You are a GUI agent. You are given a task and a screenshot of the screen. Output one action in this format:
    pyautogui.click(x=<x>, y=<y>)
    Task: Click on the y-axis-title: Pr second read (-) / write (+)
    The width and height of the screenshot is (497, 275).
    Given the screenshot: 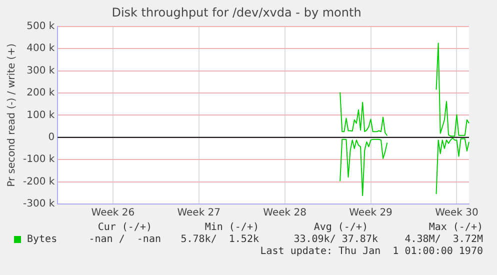 What is the action you would take?
    pyautogui.click(x=12, y=115)
    